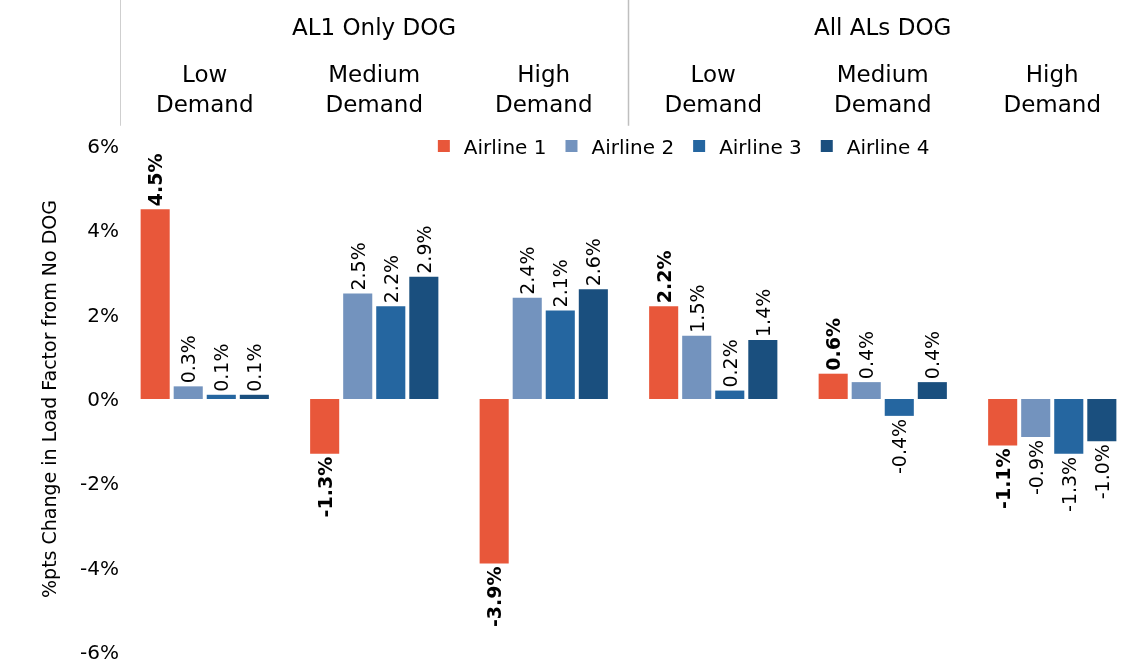 Image resolution: width=1145 pixels, height=672 pixels. I want to click on data-label: 1.5%, so click(696, 308).